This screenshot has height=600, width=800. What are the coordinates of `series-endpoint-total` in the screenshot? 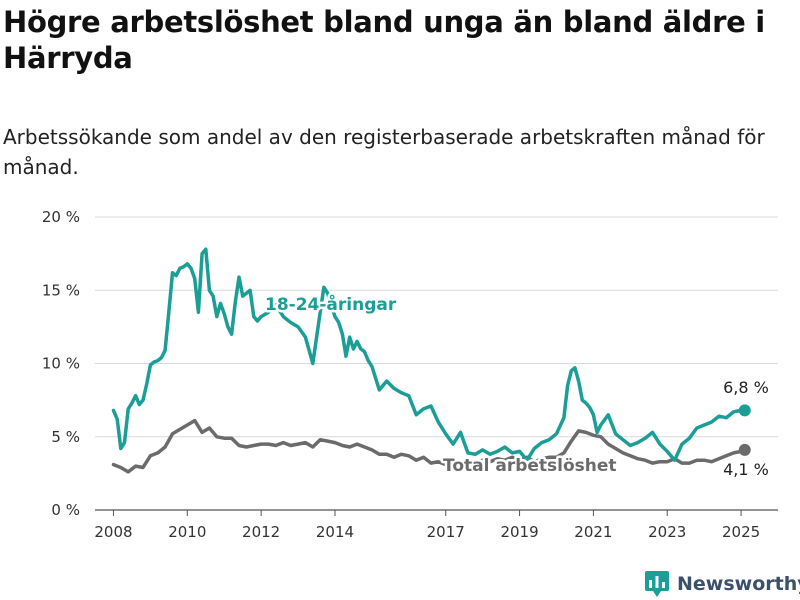 It's located at (744, 449).